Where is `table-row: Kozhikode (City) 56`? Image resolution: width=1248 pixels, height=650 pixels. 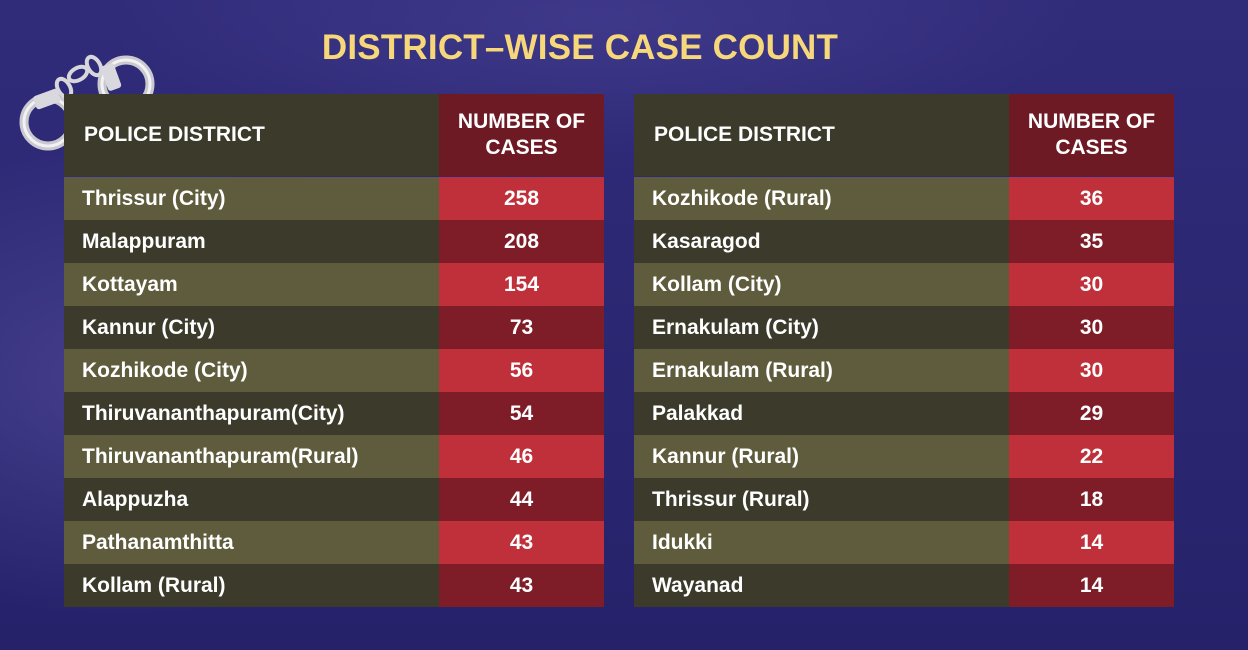 table-row: Kozhikode (City) 56 is located at coordinates (334, 370).